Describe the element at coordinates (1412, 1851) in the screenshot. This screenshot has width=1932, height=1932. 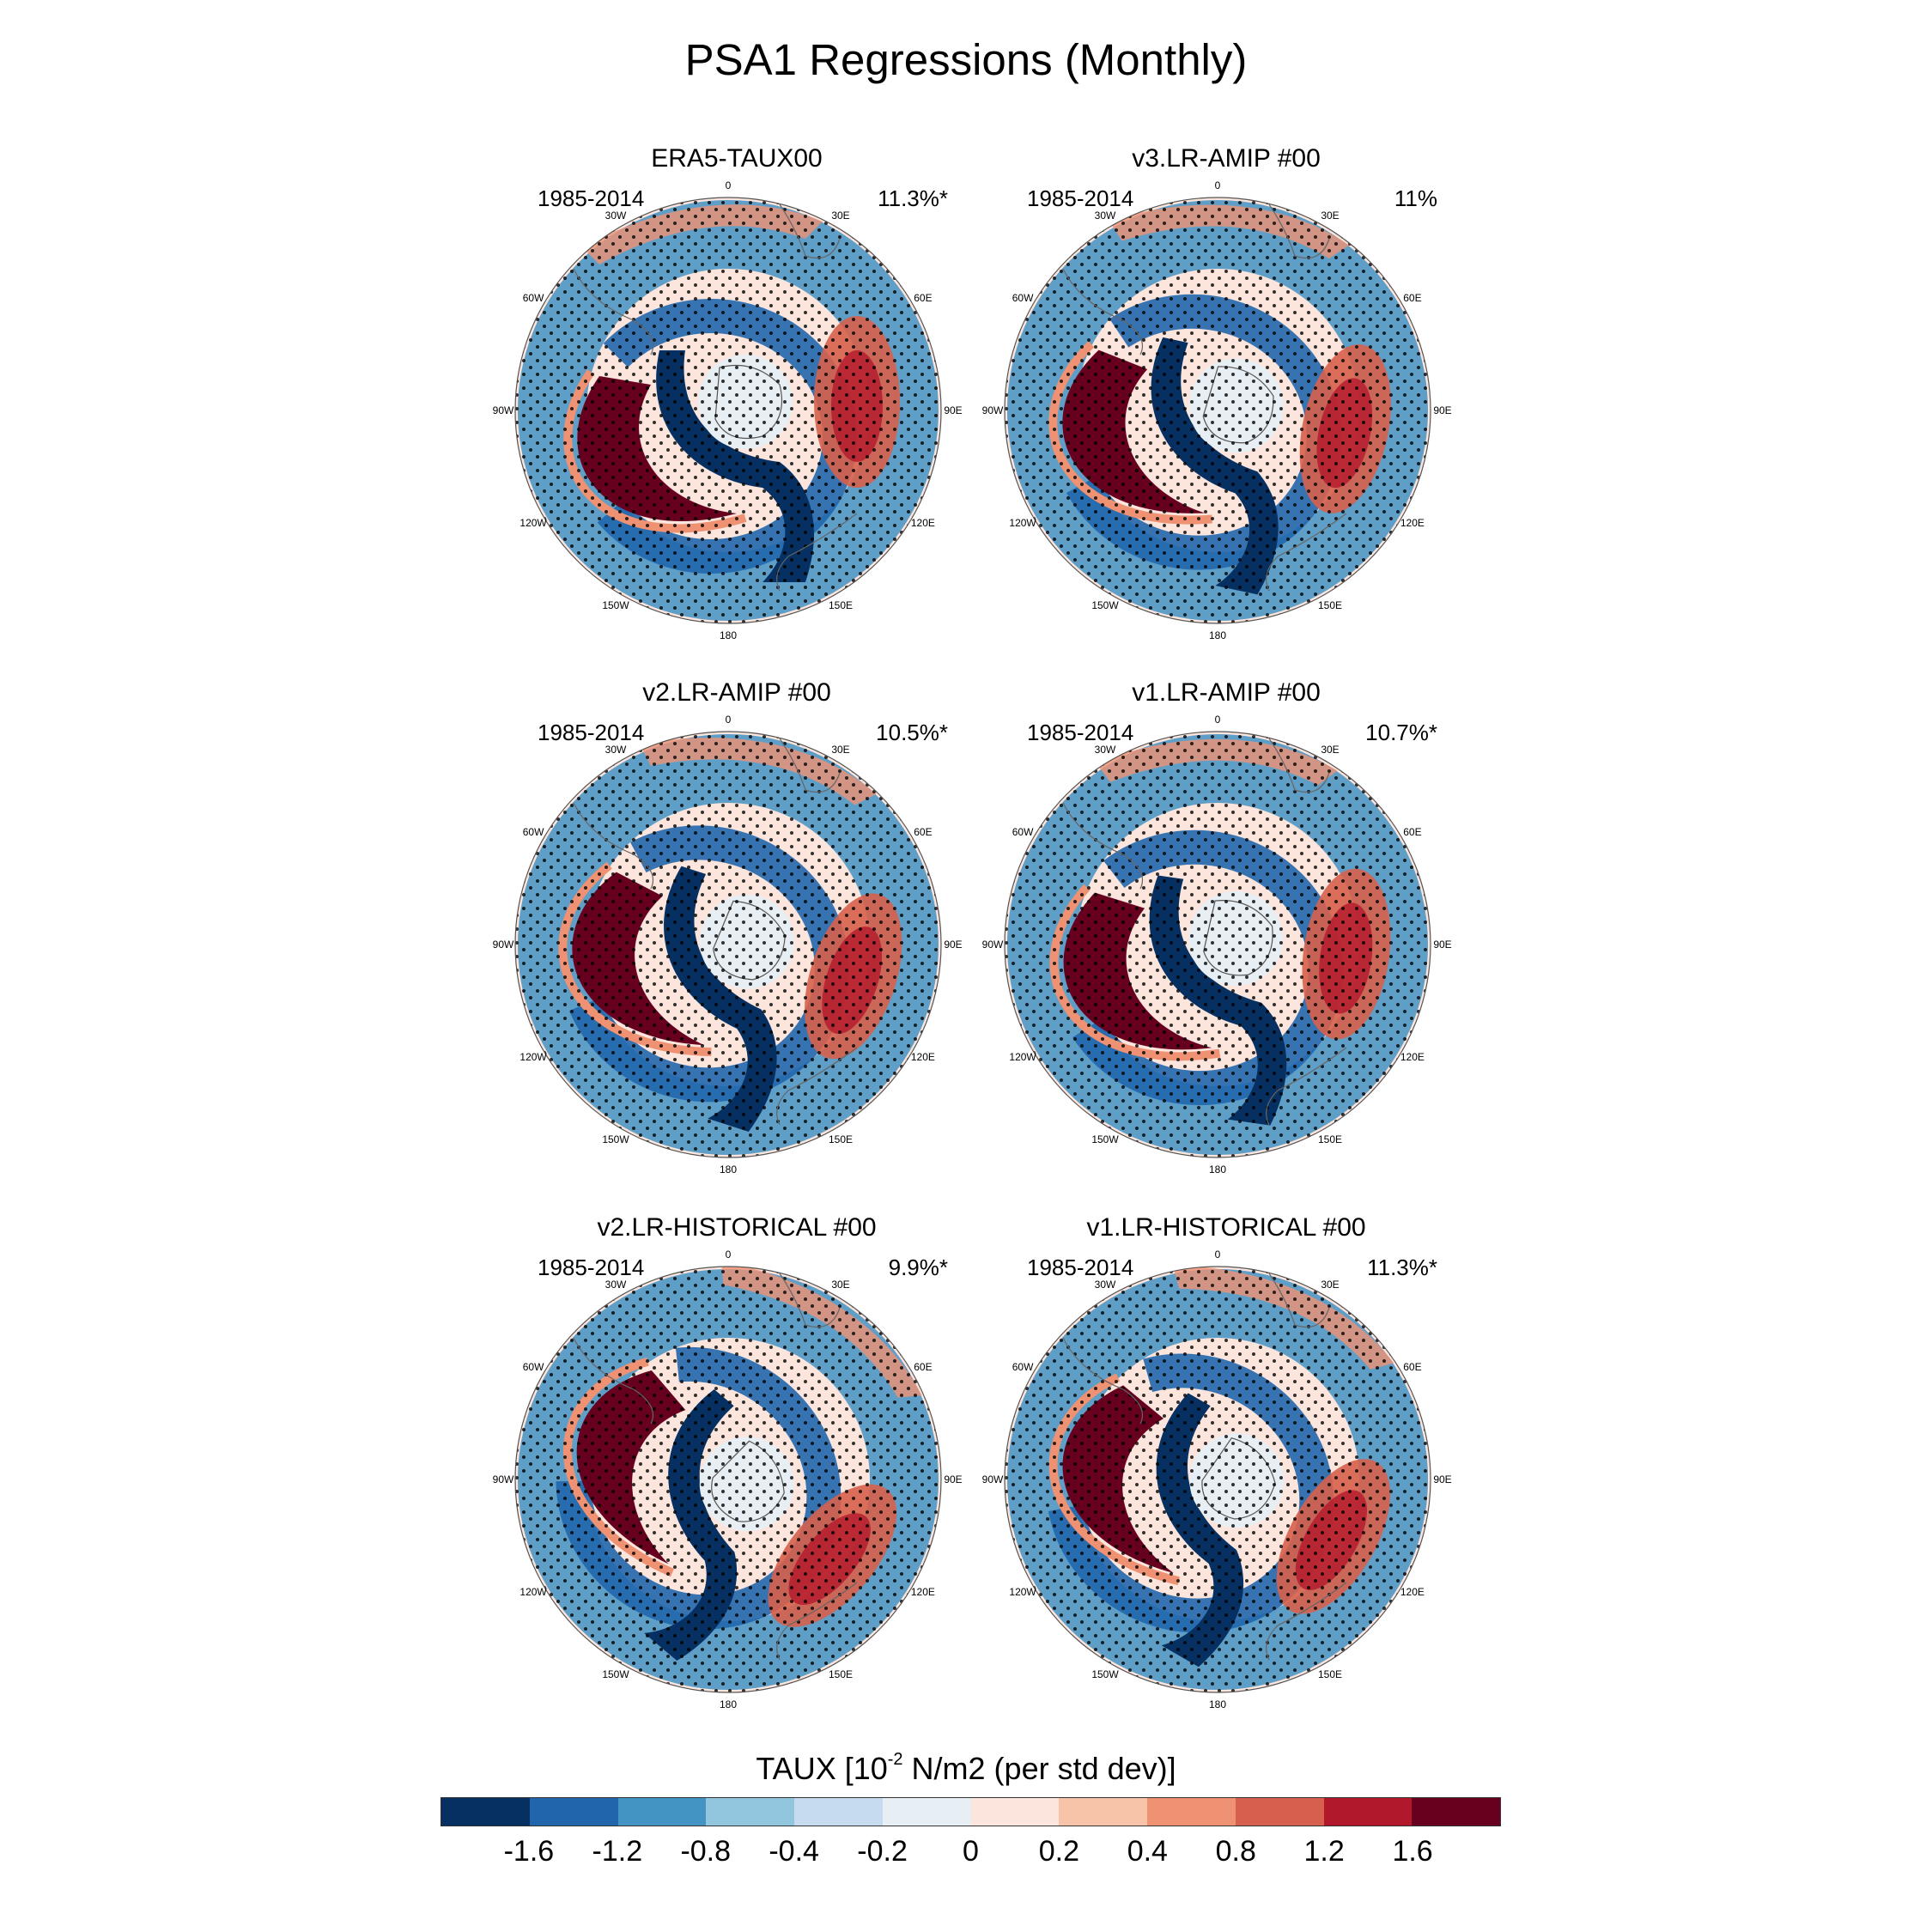
I see `colorbar-tick-label: 1.6` at that location.